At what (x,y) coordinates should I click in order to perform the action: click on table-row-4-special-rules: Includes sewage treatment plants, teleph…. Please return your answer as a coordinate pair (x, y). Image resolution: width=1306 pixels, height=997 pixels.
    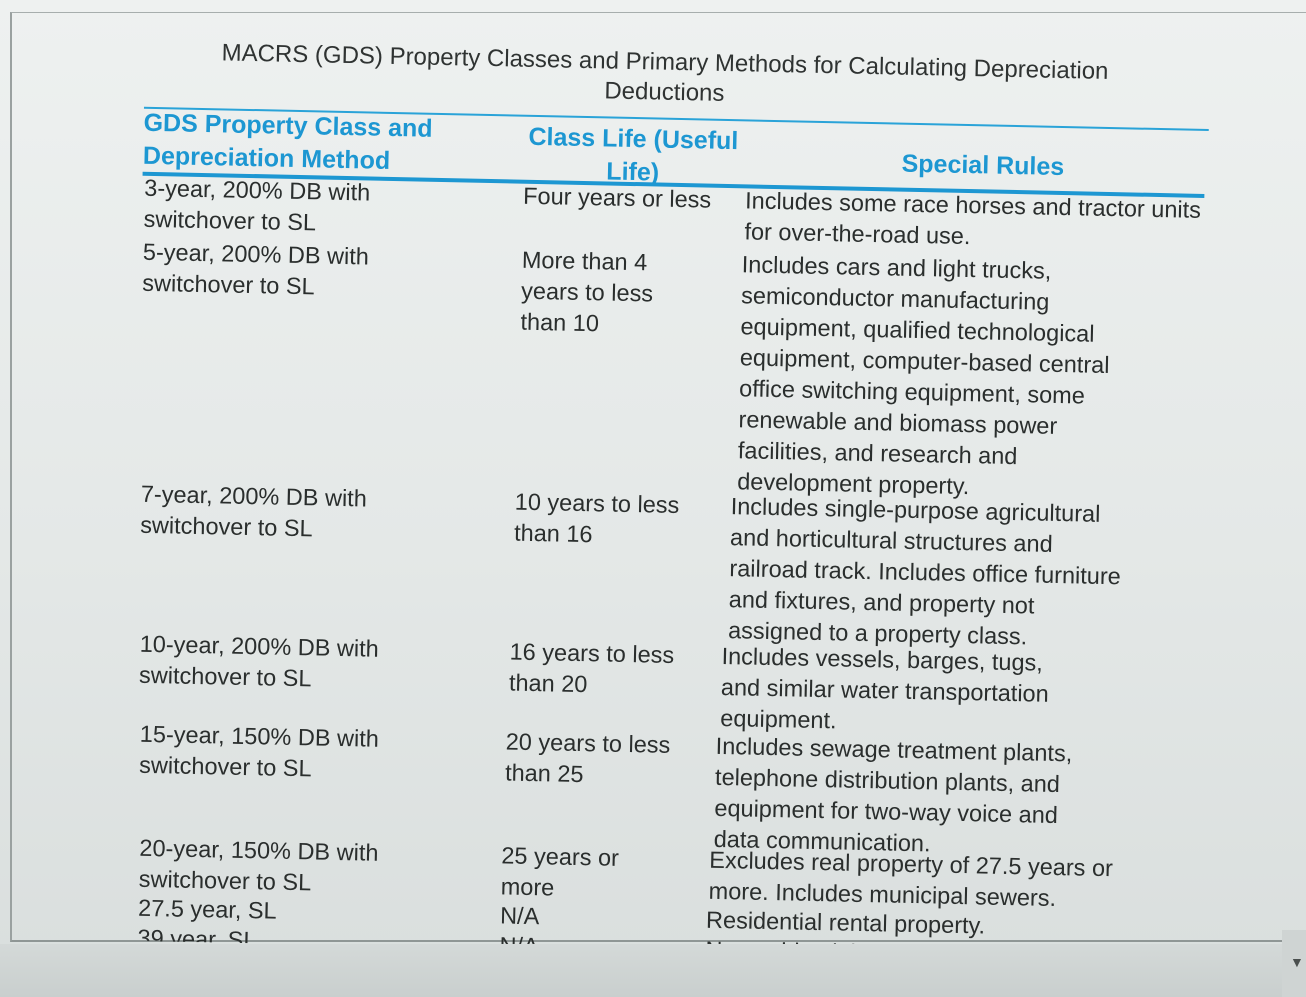
    Looking at the image, I should click on (893, 794).